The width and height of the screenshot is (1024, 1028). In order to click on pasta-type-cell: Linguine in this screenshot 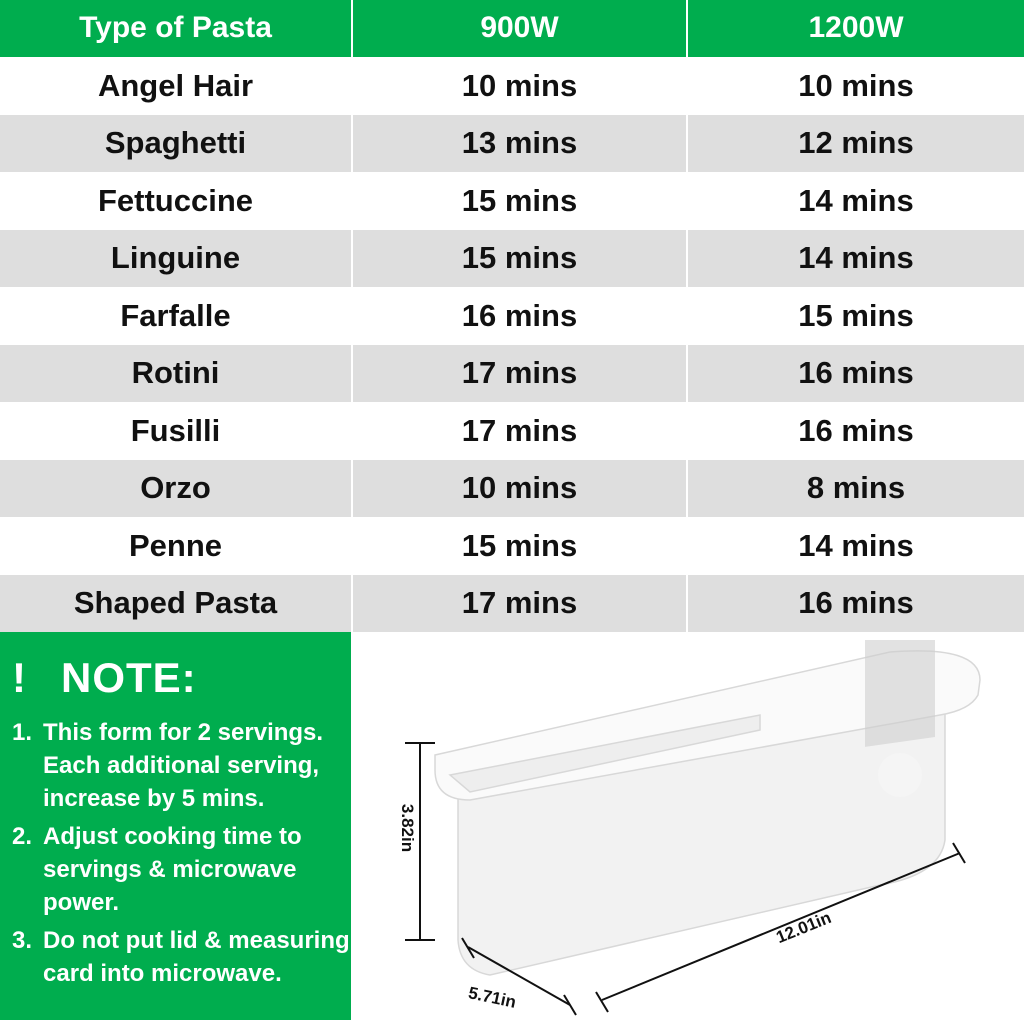, I will do `click(175, 258)`.